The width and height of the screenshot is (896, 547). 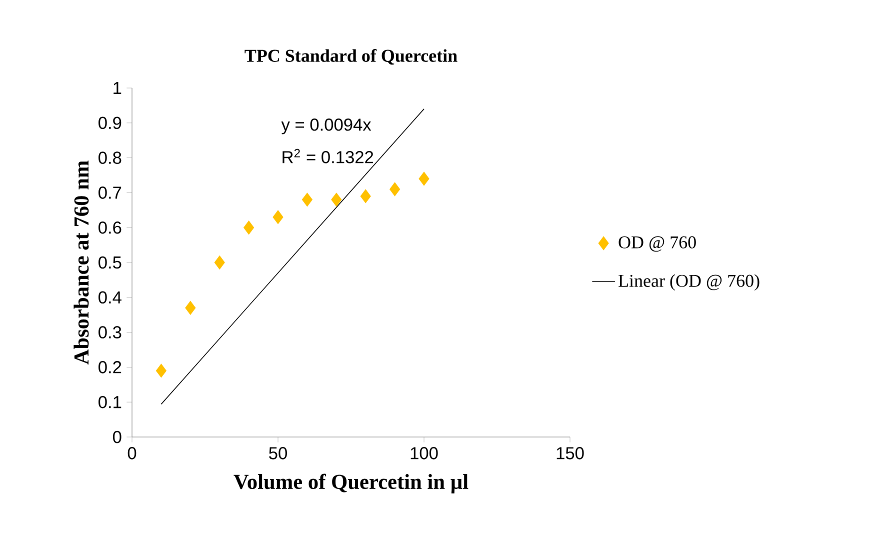 I want to click on y-tick-label: 0.2, so click(x=110, y=367).